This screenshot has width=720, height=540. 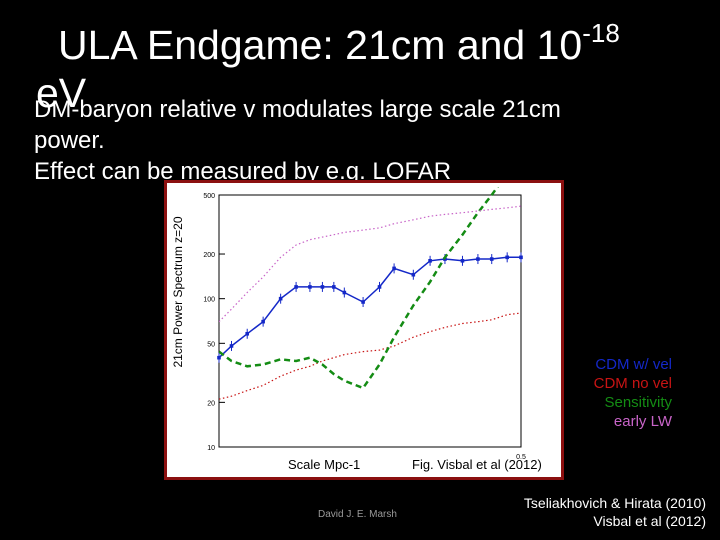 I want to click on slide-title: ULA Endgame: 21cm and 10-18, so click(x=339, y=43).